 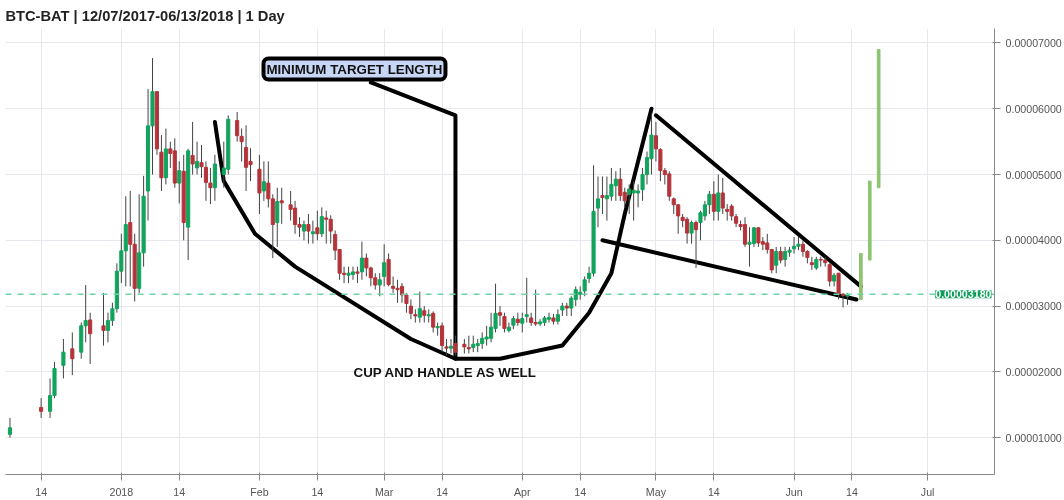 I want to click on x-tick-label: Mar, so click(x=384, y=491).